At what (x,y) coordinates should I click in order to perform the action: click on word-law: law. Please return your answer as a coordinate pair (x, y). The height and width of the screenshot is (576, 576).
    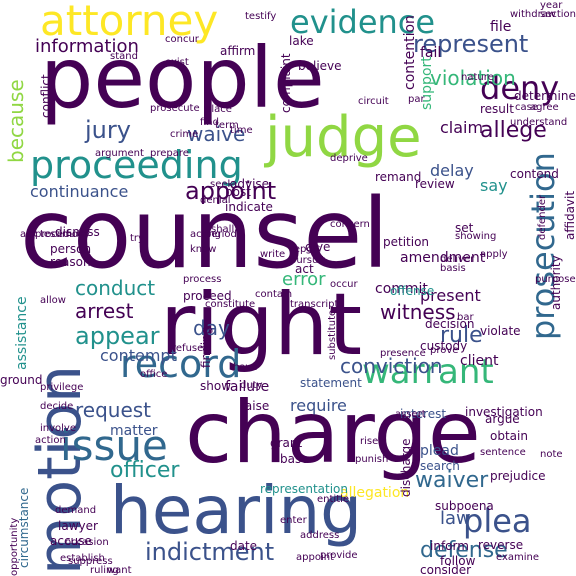
    Looking at the image, I should click on (455, 518).